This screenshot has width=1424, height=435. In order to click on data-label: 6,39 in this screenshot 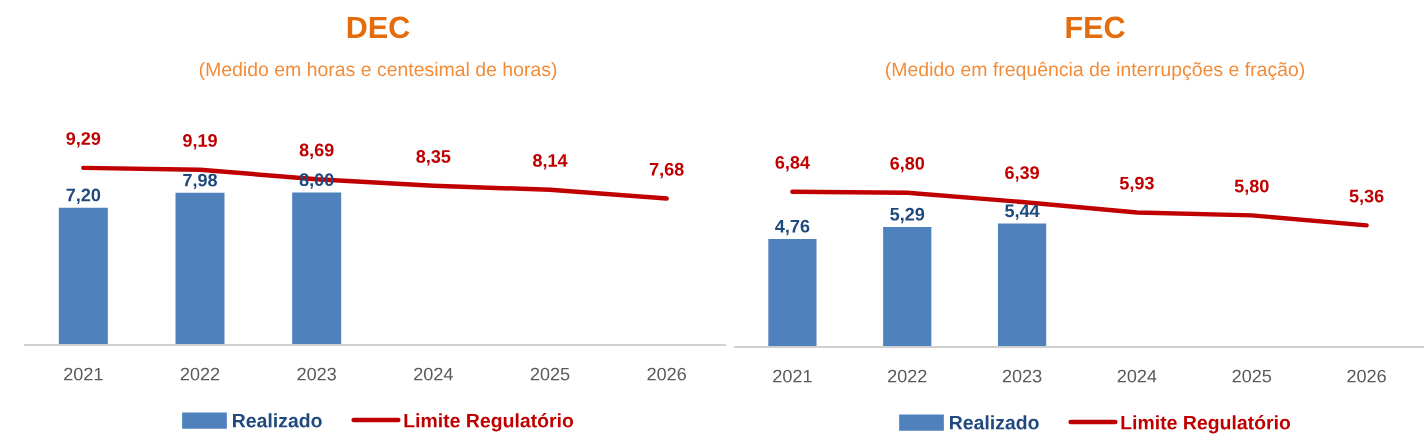, I will do `click(1022, 174)`.